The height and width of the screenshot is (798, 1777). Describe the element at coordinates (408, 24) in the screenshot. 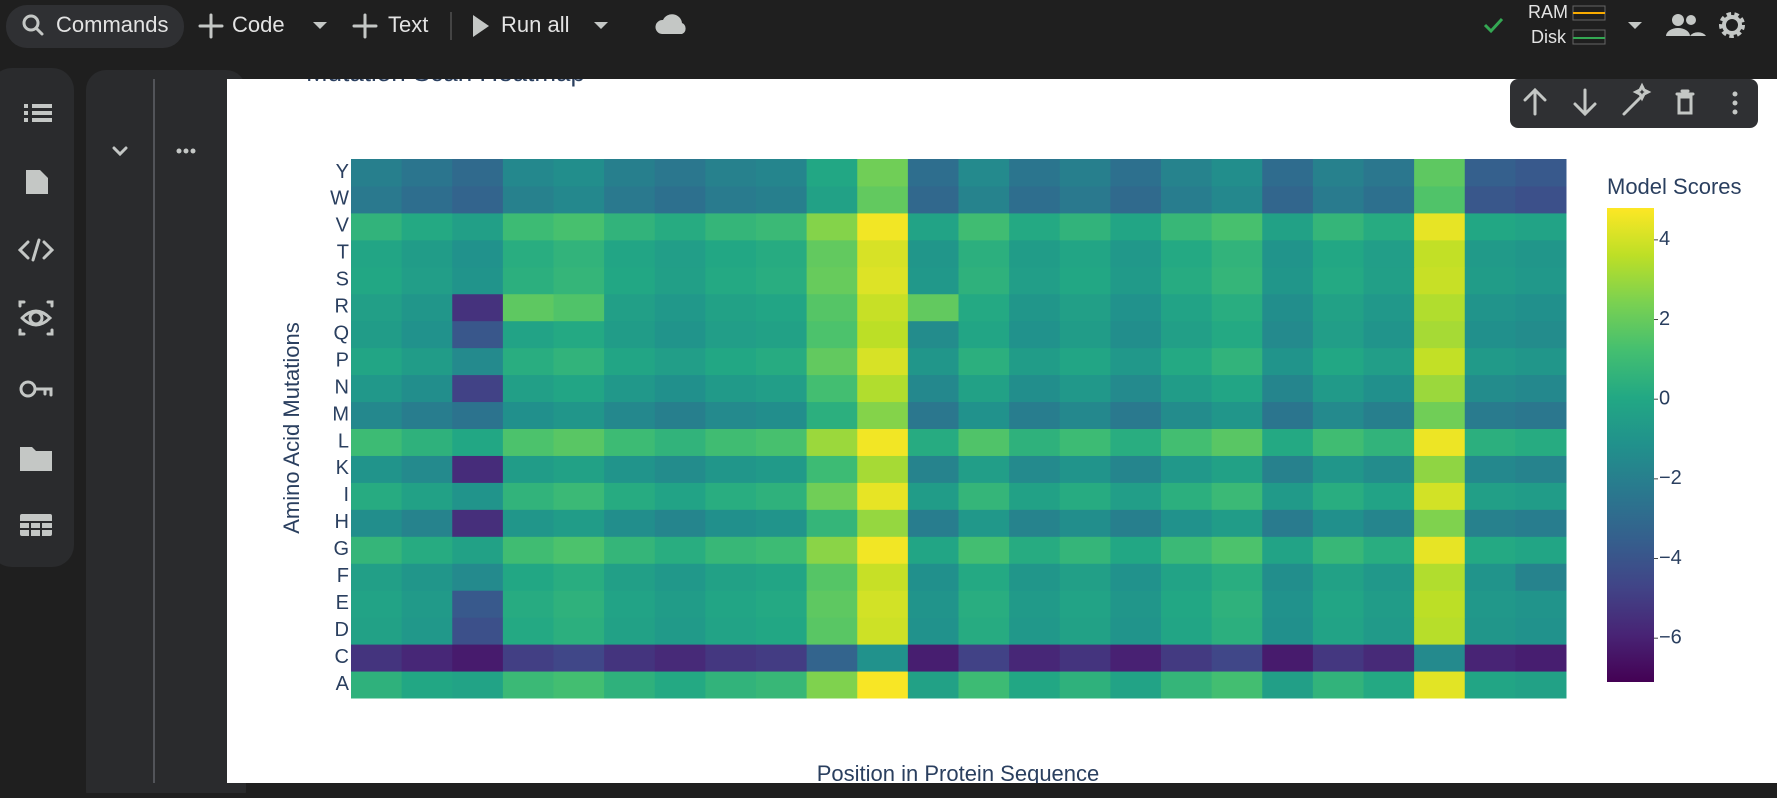

I see `text-button: Text` at that location.